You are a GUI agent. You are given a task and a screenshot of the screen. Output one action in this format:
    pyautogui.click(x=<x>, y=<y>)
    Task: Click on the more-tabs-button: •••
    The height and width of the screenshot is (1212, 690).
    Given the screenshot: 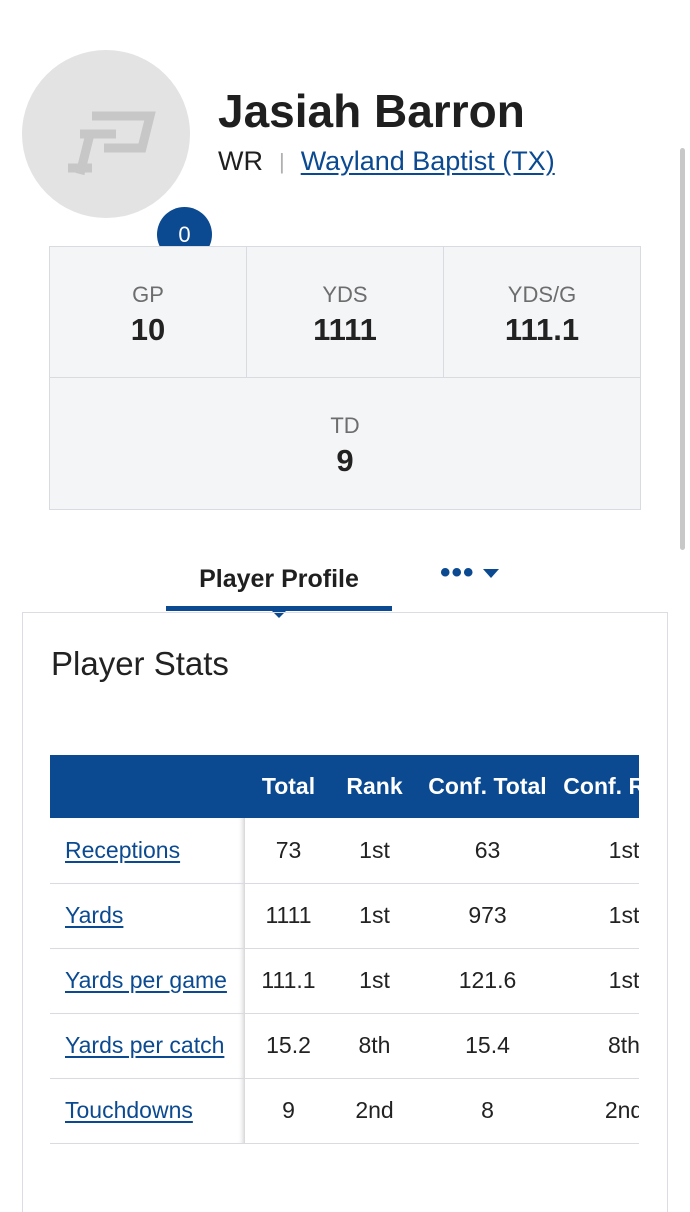 What is the action you would take?
    pyautogui.click(x=469, y=573)
    